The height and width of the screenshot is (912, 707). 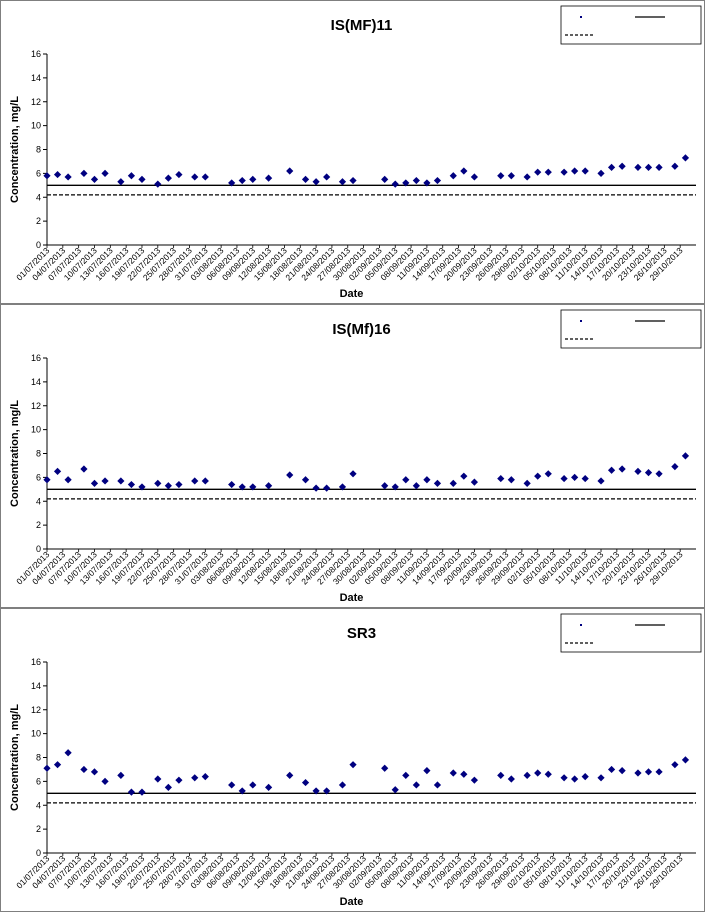 I want to click on legend-box, so click(x=631, y=25).